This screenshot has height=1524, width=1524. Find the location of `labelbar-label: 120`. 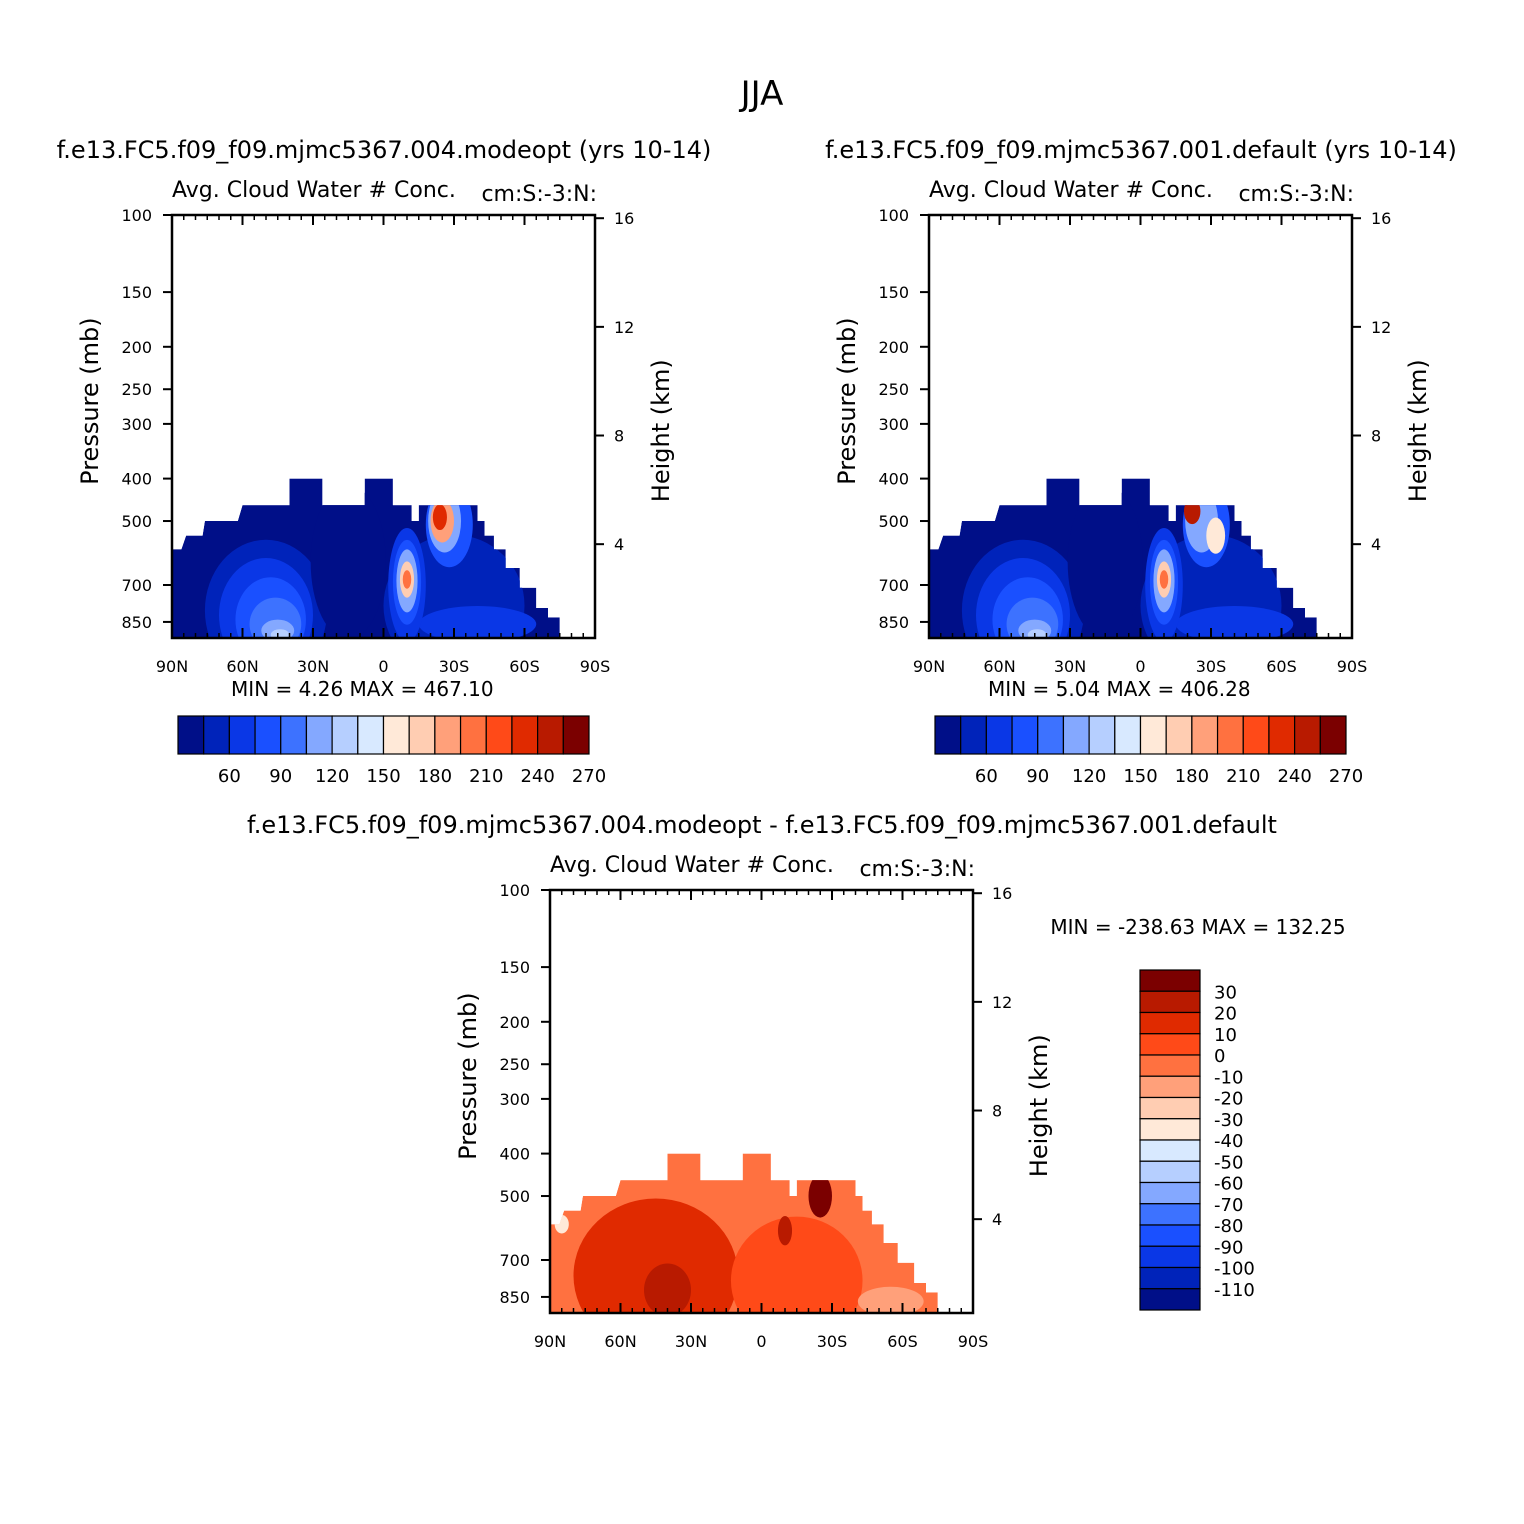

labelbar-label: 120 is located at coordinates (1089, 776).